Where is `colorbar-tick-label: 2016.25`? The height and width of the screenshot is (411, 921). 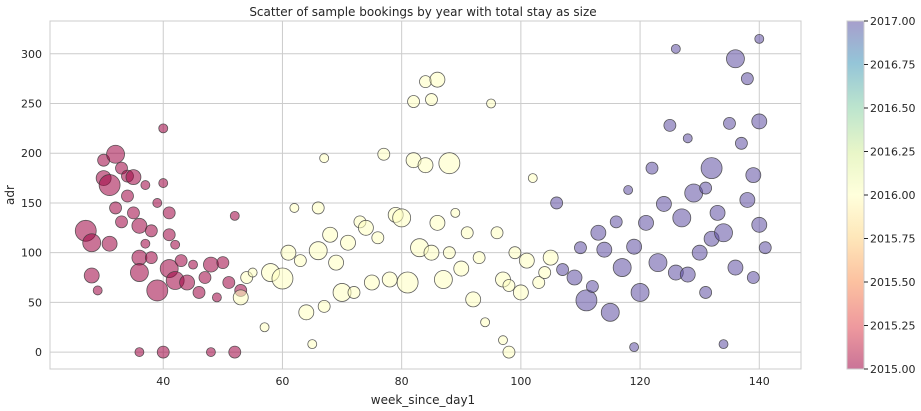
colorbar-tick-label: 2016.25 is located at coordinates (893, 152).